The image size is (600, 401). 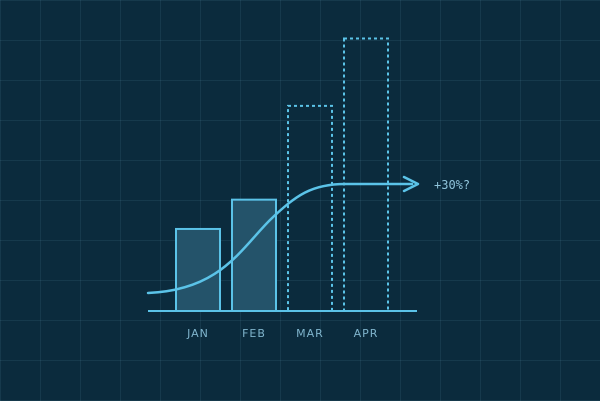 I want to click on trend-curve, so click(x=280, y=238).